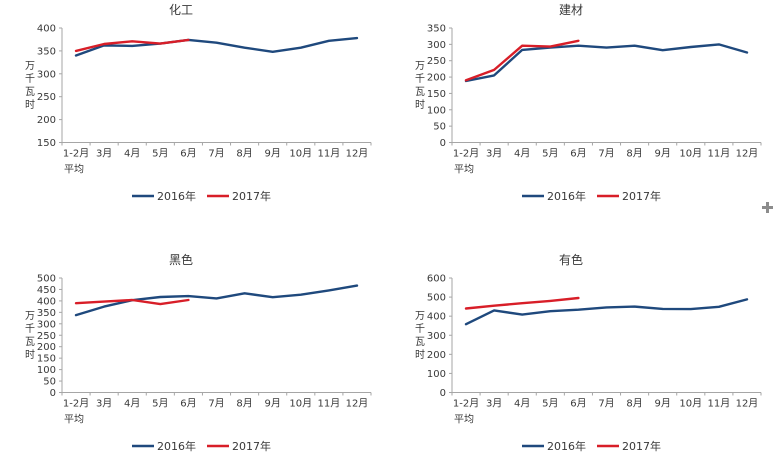  I want to click on y-tick-label: 450, so click(46, 290).